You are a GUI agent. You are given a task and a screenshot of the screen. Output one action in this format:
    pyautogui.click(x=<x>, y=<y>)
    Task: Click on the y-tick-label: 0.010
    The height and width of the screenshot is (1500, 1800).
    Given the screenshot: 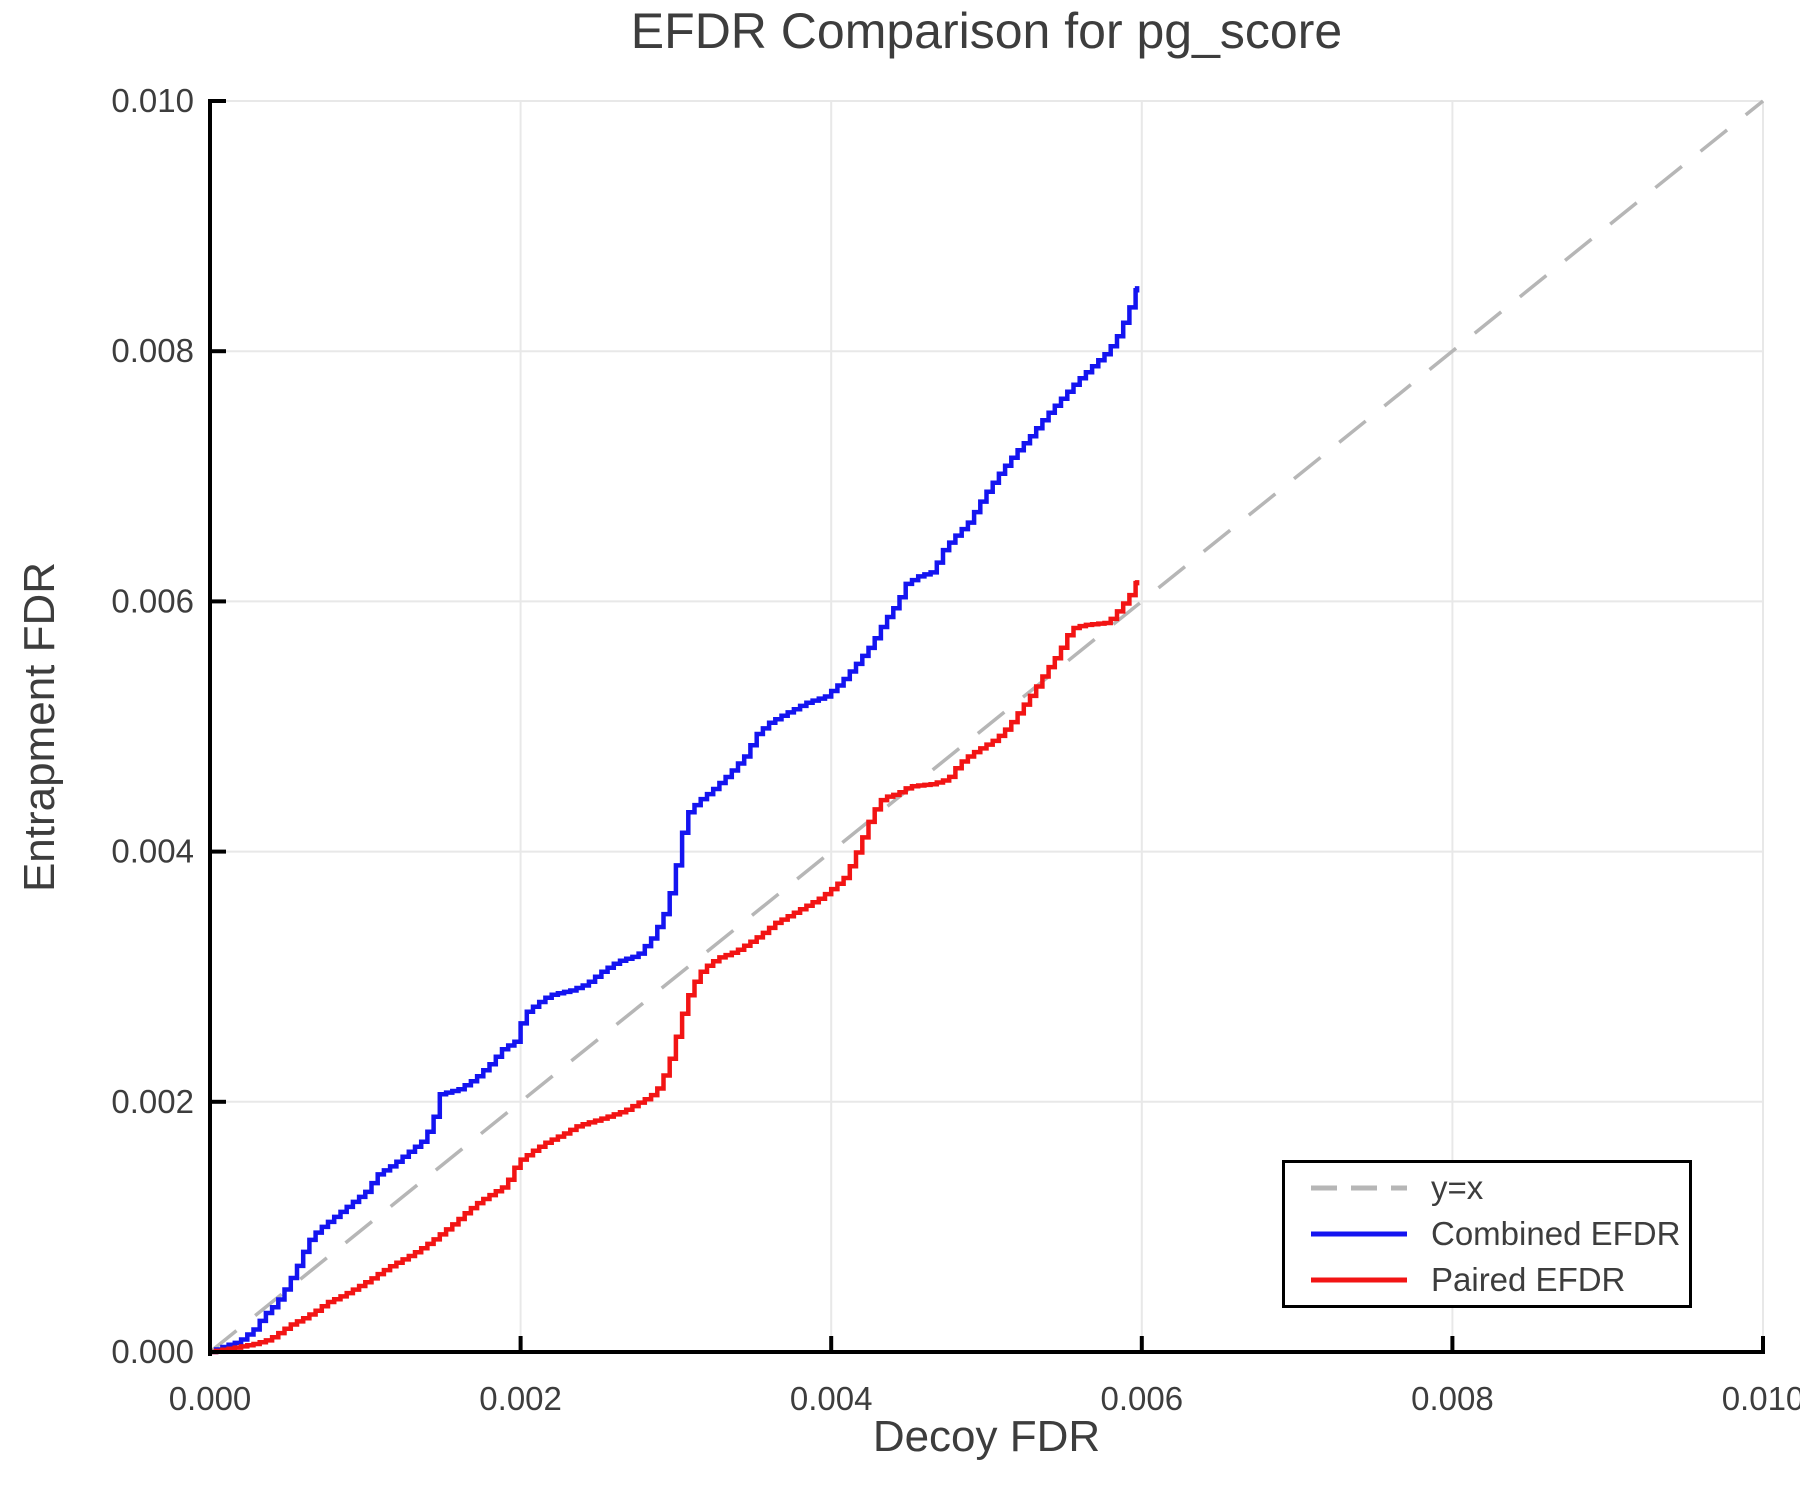 What is the action you would take?
    pyautogui.click(x=152, y=100)
    